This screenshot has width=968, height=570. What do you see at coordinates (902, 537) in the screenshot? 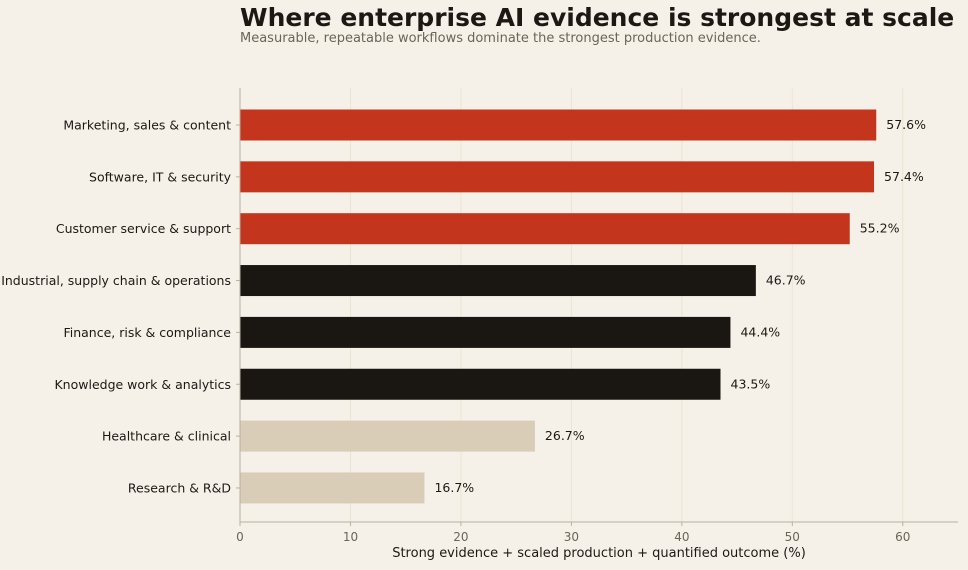
I see `x-tick-label: 60` at bounding box center [902, 537].